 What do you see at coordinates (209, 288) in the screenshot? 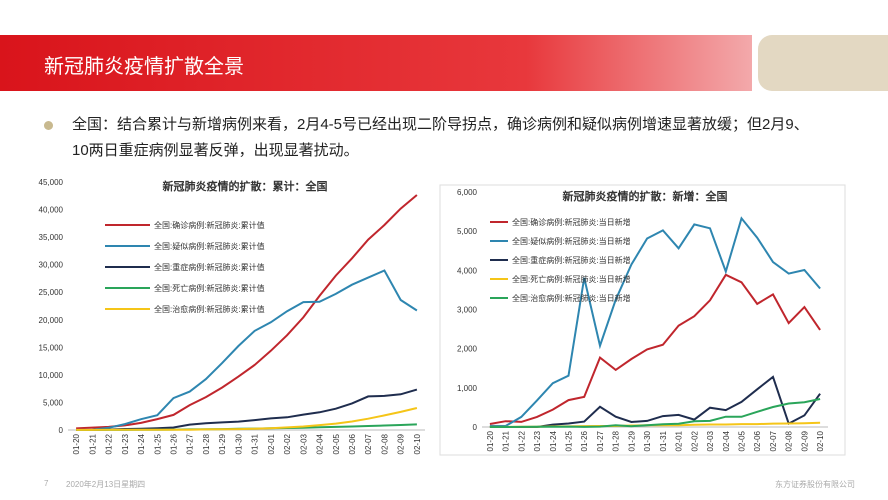
I see `legend-label: 全国:死亡病例:新冠肺炎:累计值` at bounding box center [209, 288].